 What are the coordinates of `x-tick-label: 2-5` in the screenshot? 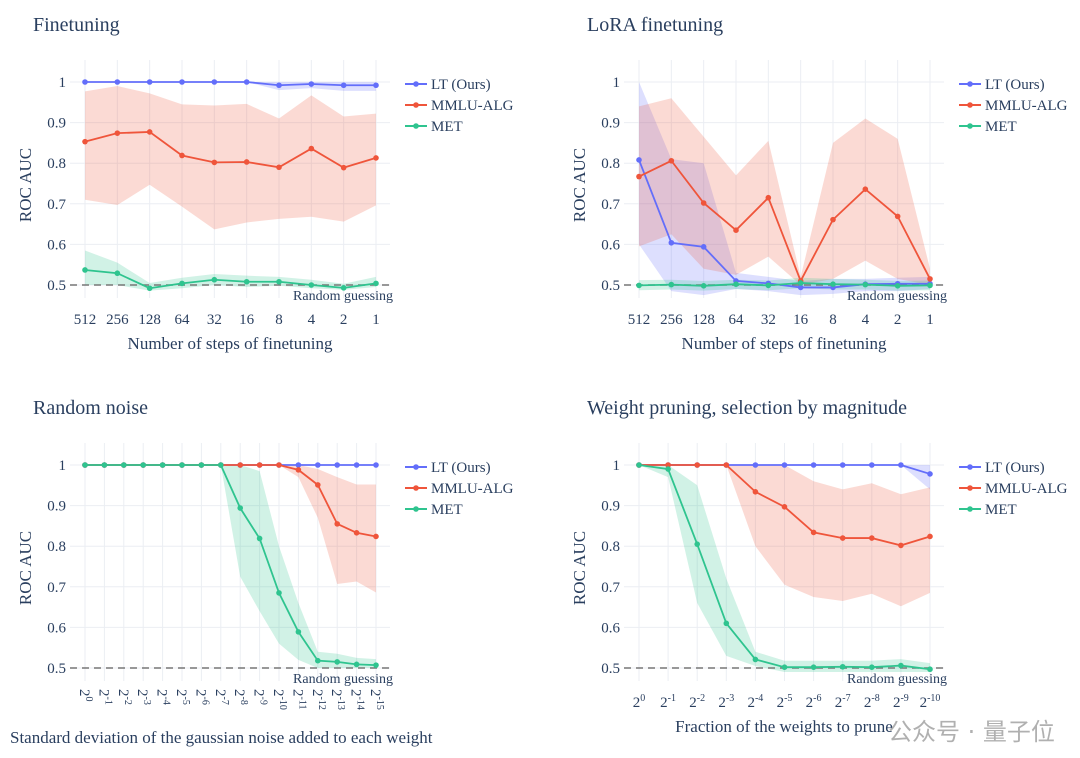 It's located at (182, 697).